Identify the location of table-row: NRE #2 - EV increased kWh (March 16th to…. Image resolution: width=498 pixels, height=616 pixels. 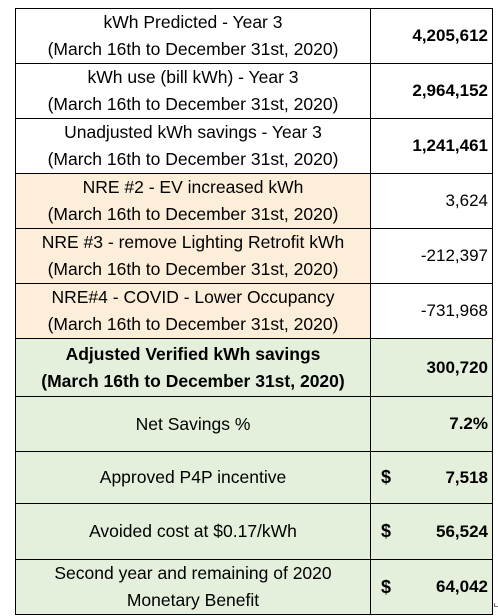
(254, 201).